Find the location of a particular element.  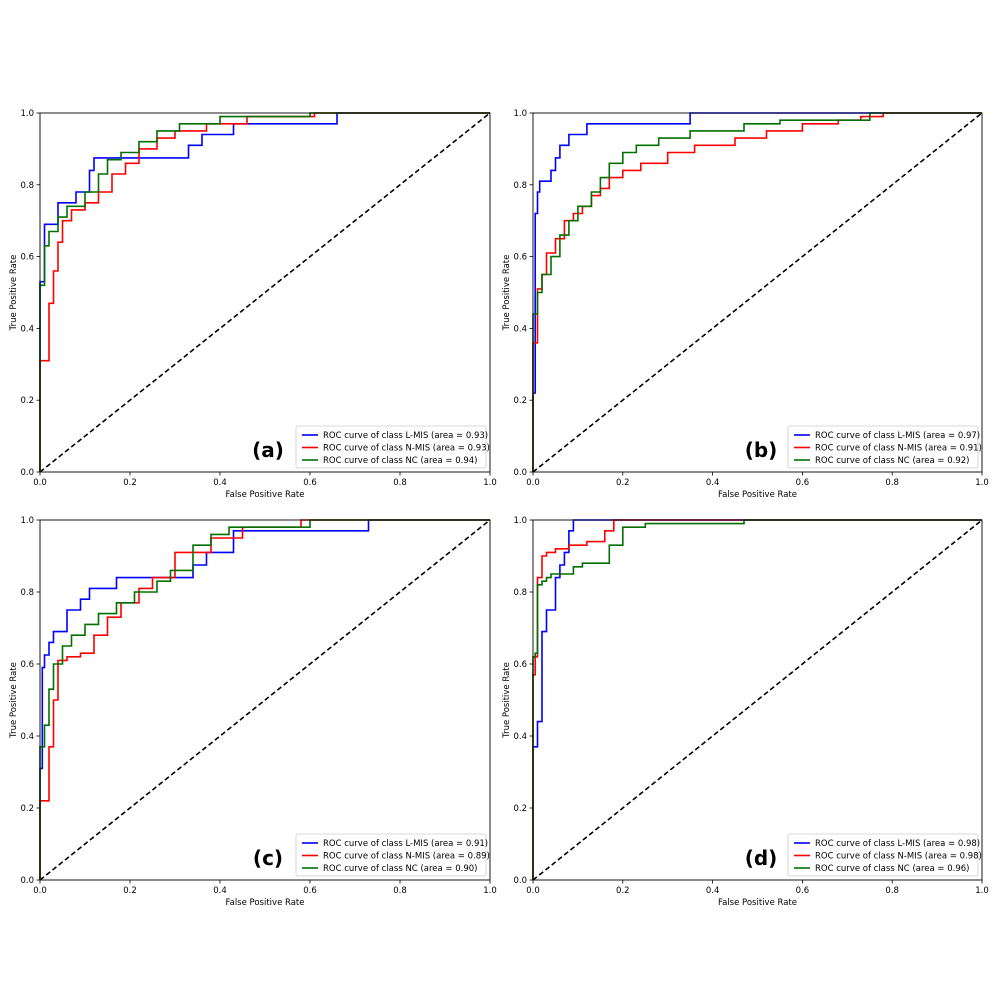

legend-entry: ROC curve of class N-MIS (area = 0.93) is located at coordinates (406, 449).